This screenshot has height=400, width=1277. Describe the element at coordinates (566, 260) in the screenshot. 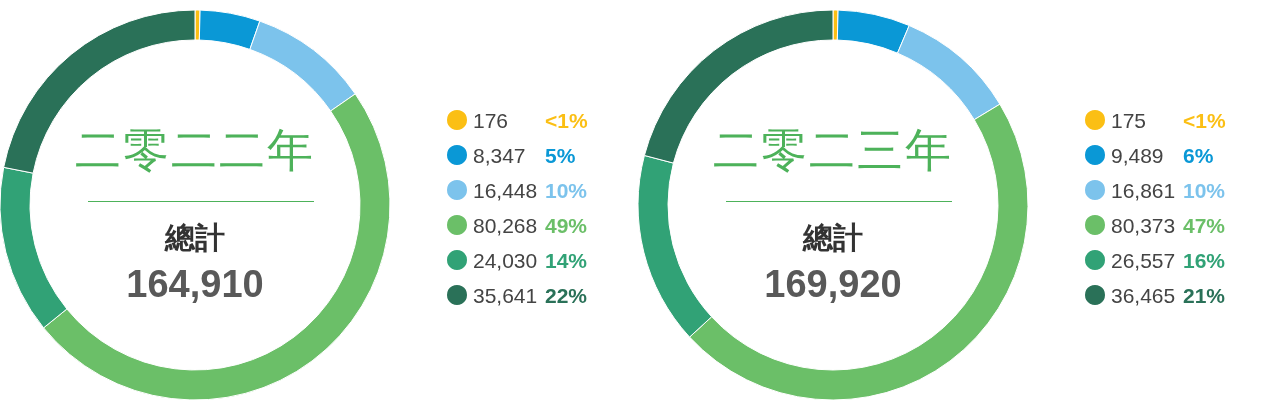

I see `data-label: 14%` at that location.